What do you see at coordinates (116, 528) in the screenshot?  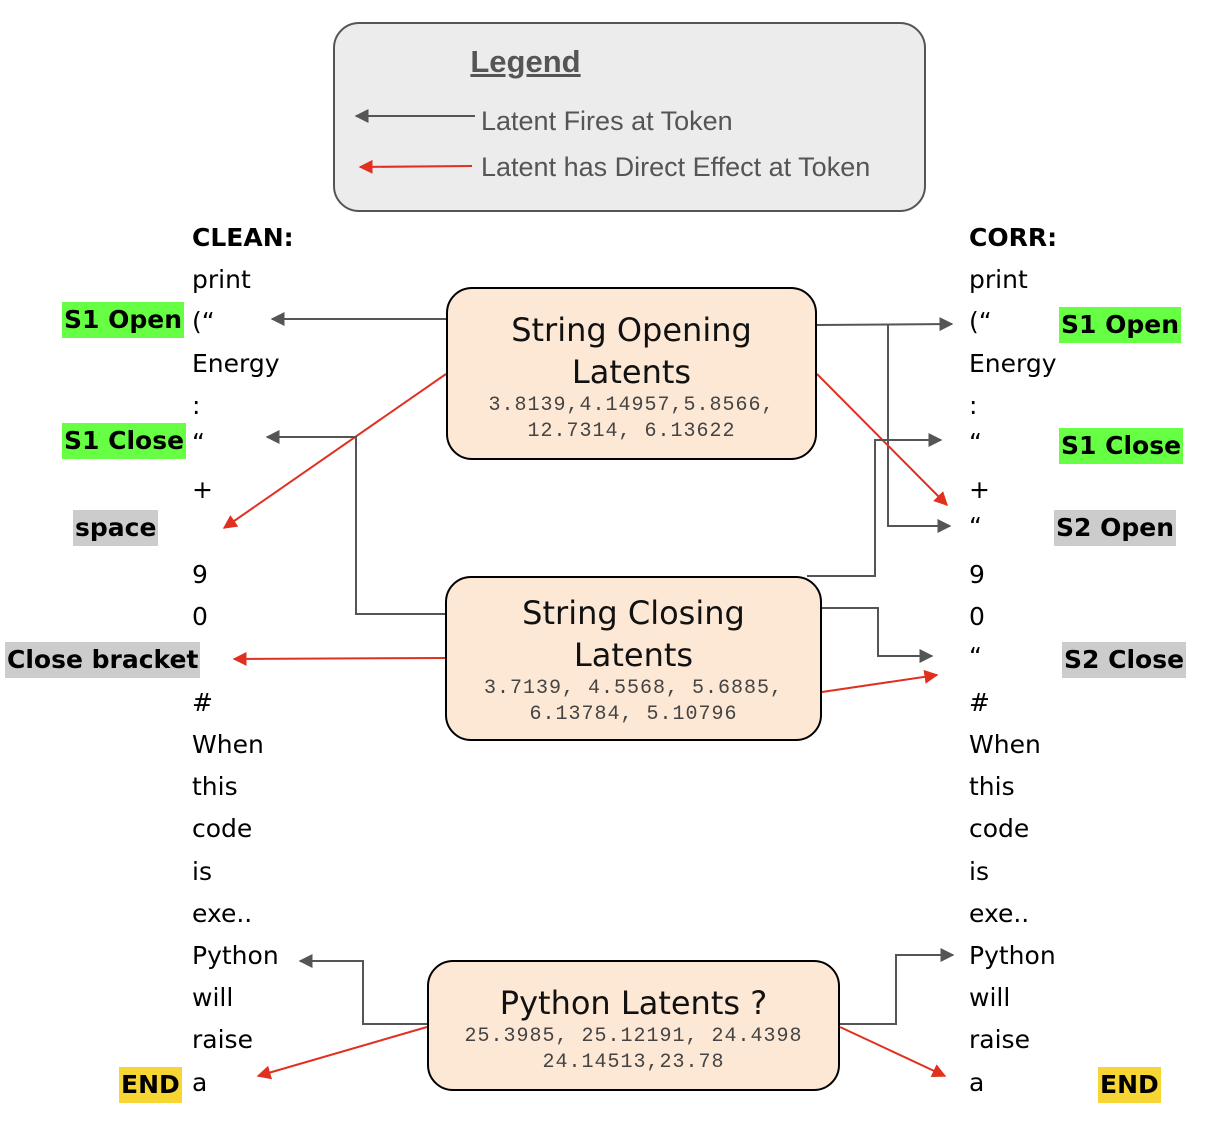 I see `clean-space-label: space` at bounding box center [116, 528].